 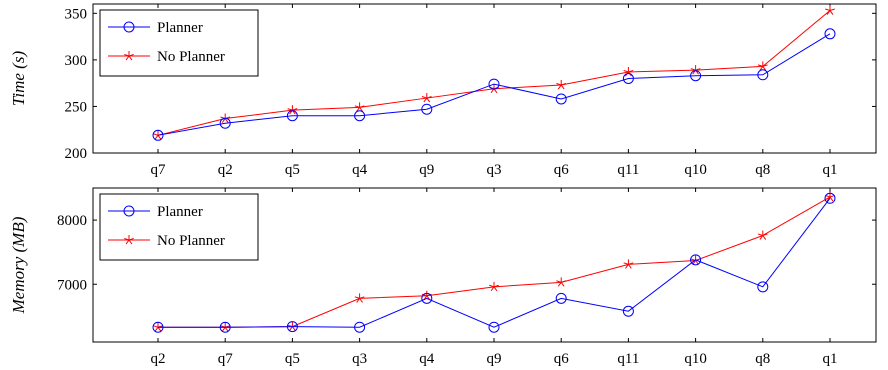 I want to click on time-xtick-label-q3: q3, so click(x=494, y=170).